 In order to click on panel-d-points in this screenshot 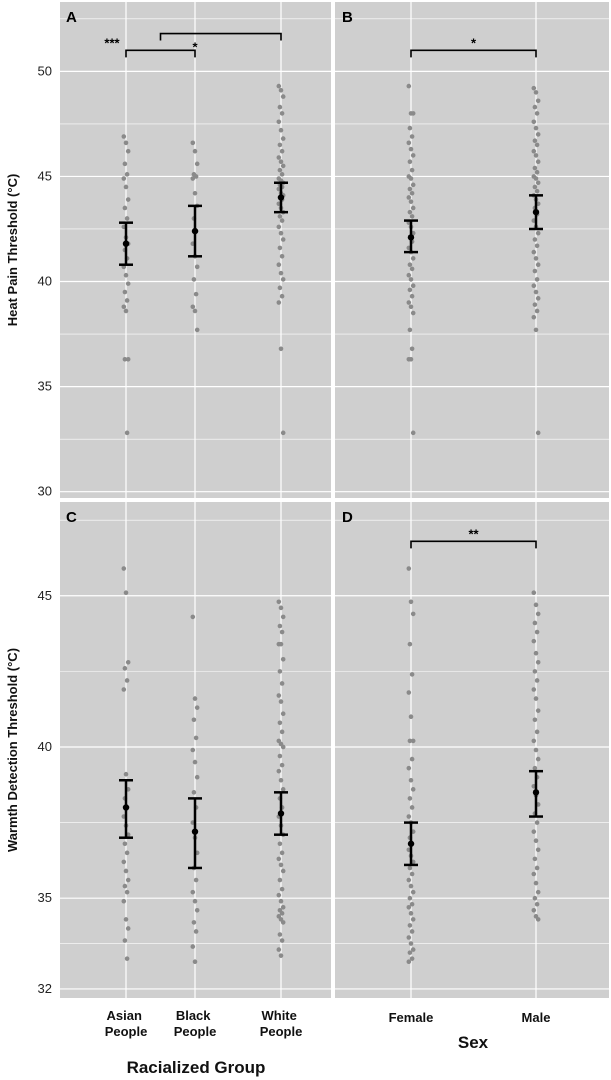, I will do `click(473, 765)`.